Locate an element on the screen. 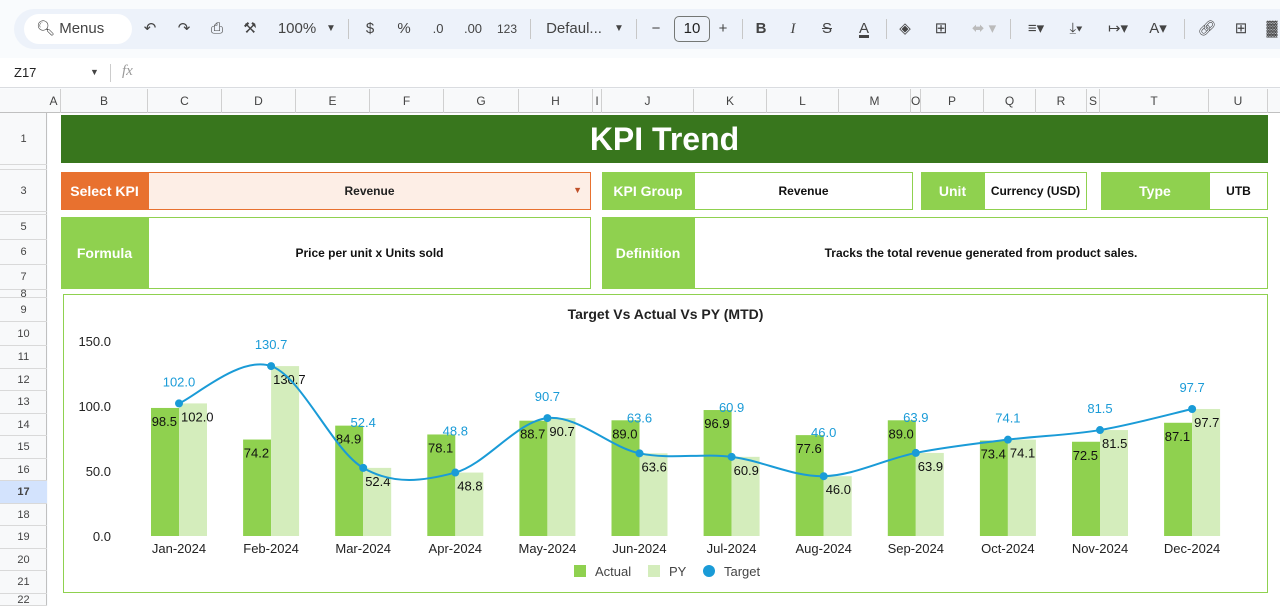 The image size is (1280, 606). row-header: 21 is located at coordinates (23, 582).